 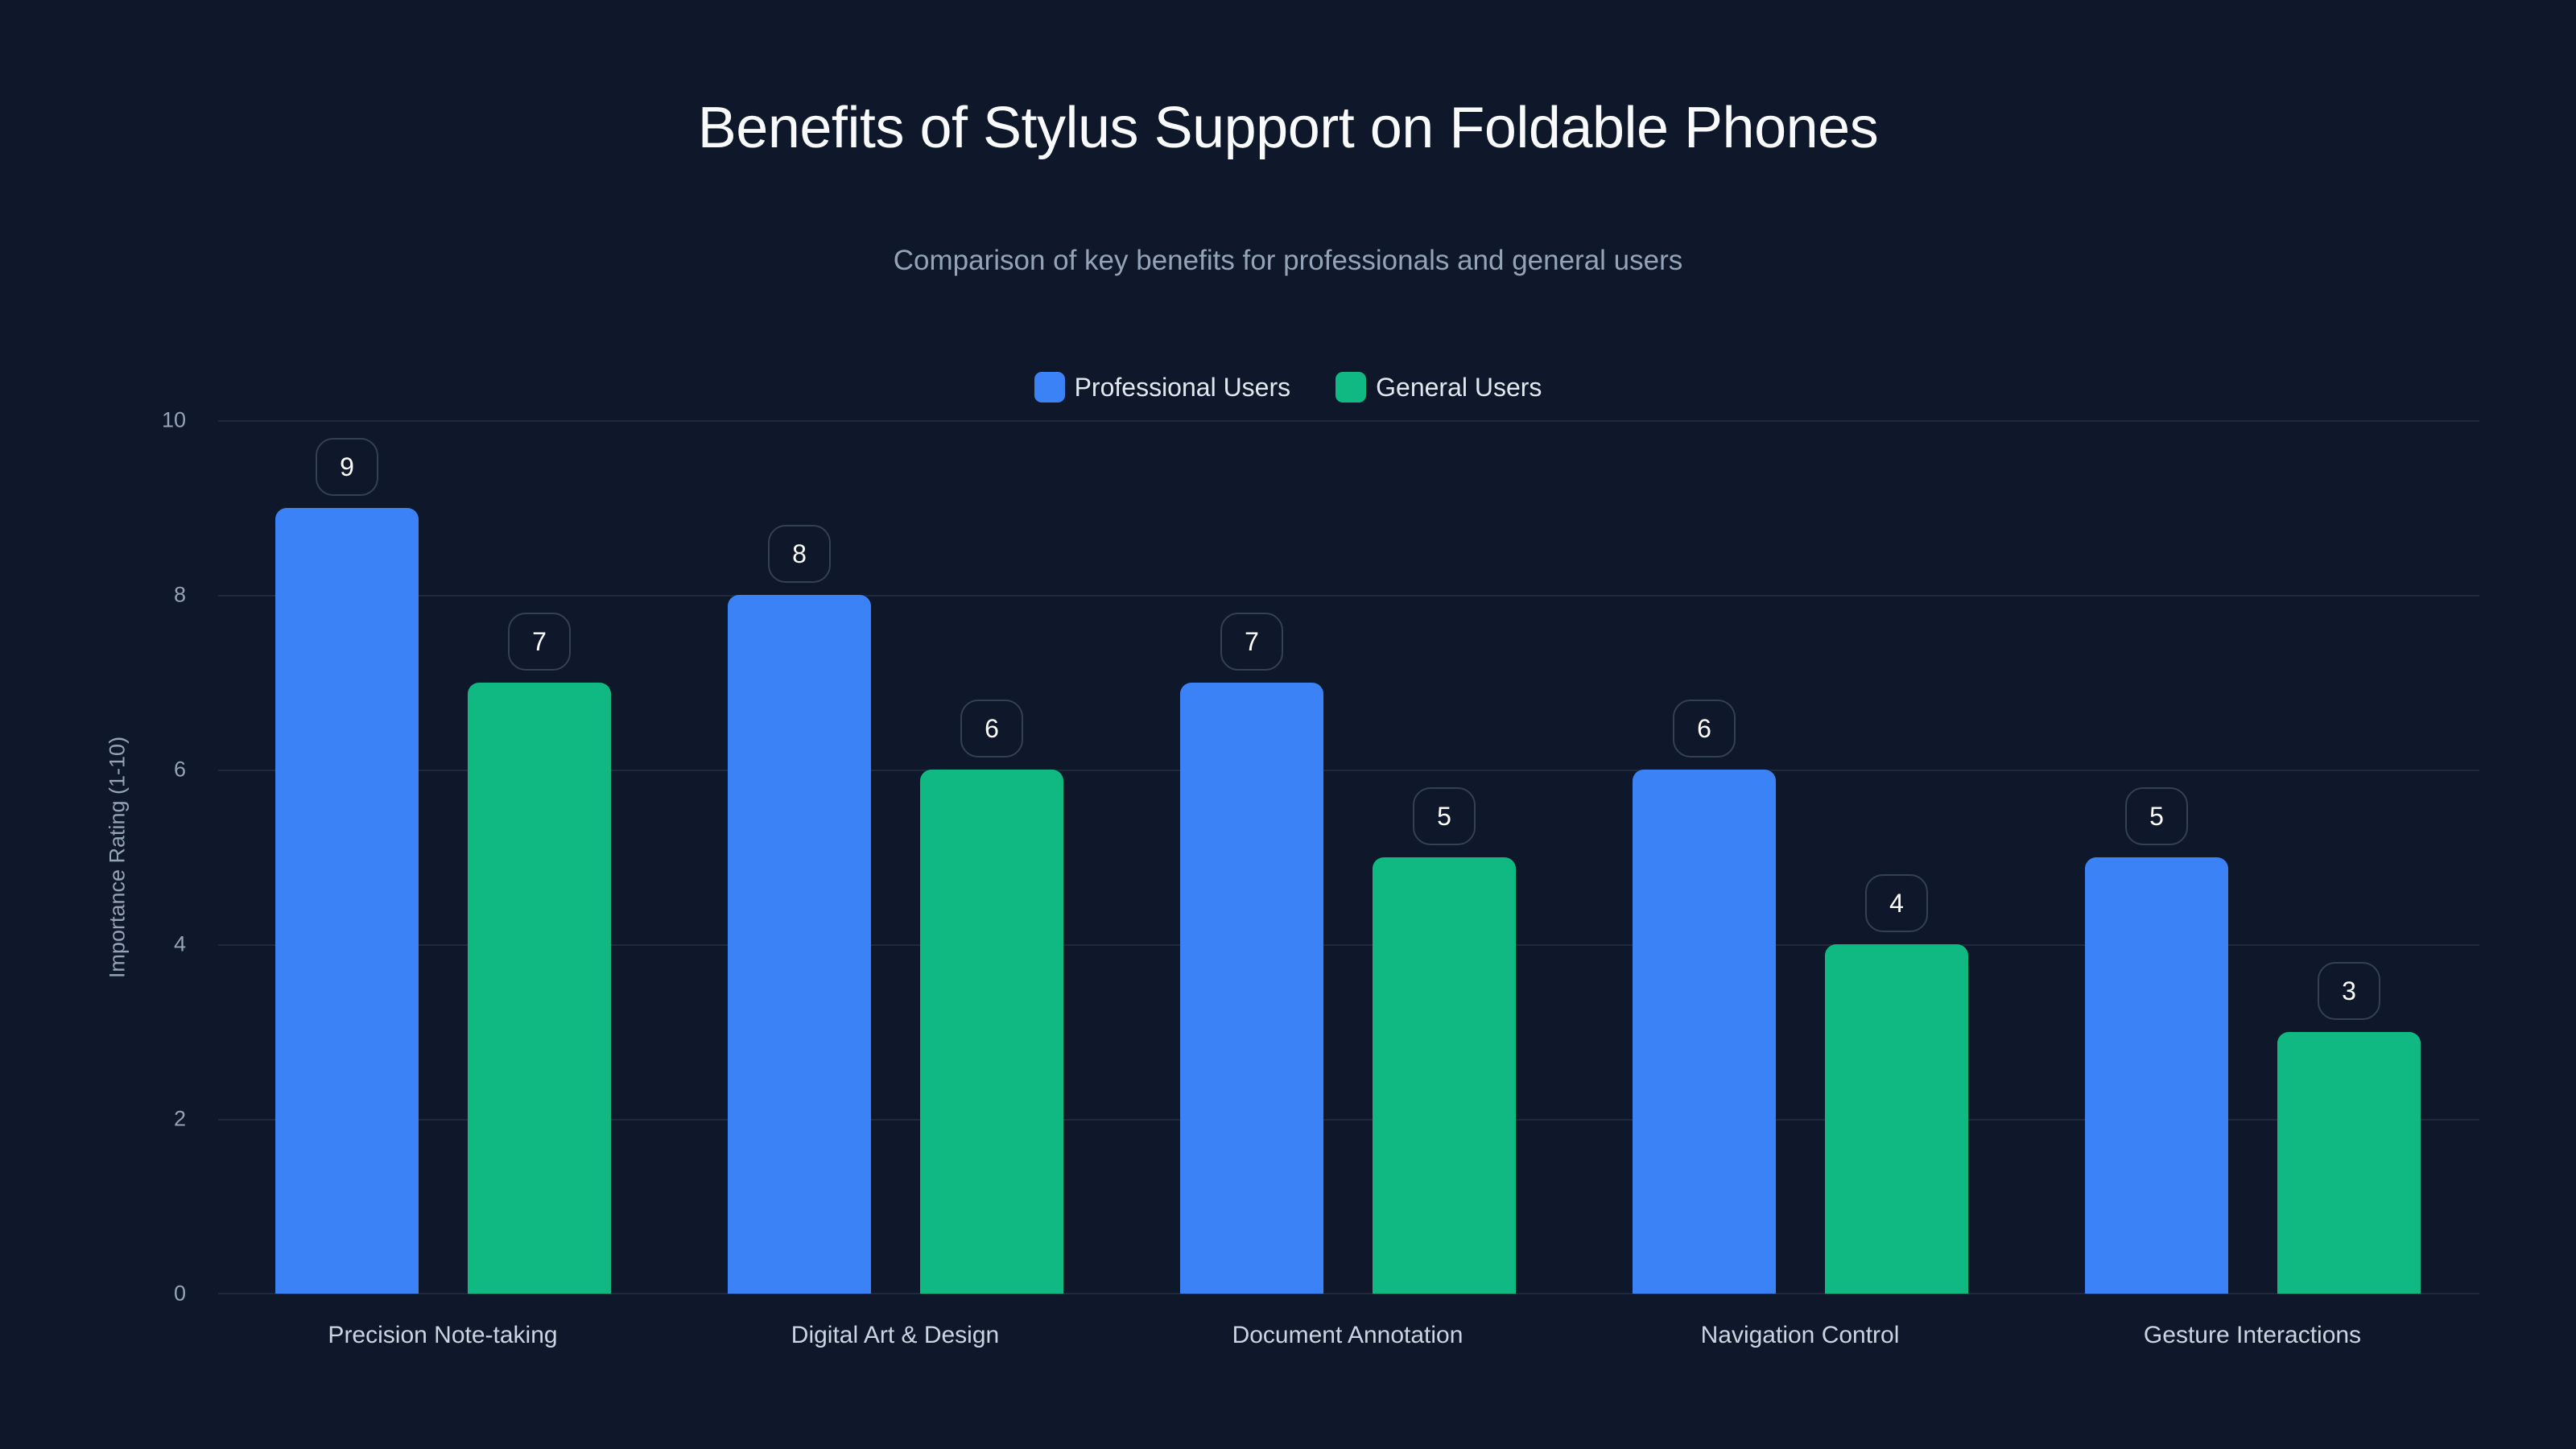 What do you see at coordinates (1704, 1032) in the screenshot?
I see `bar-professional-navigation-control` at bounding box center [1704, 1032].